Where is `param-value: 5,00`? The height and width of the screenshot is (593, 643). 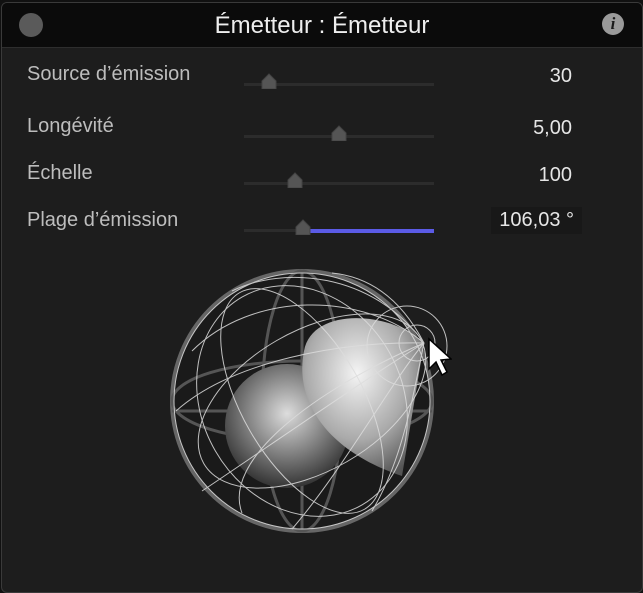 param-value: 5,00 is located at coordinates (552, 128).